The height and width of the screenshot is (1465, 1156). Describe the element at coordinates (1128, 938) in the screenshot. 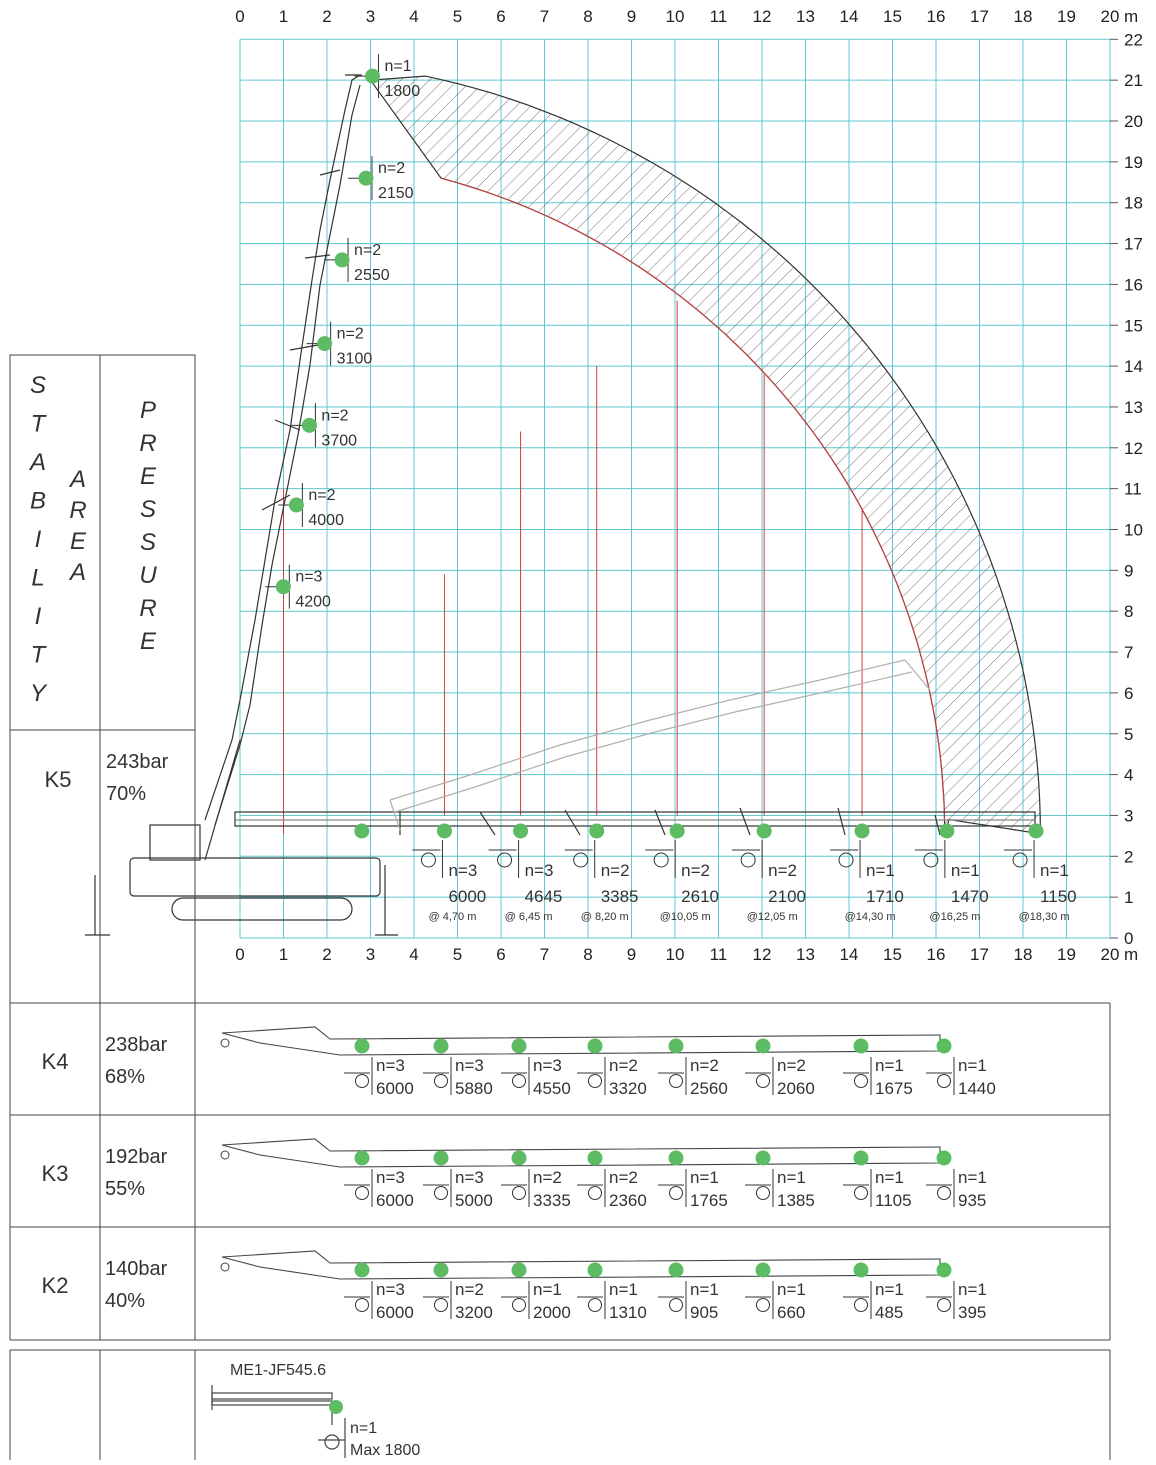

I see `y-tick-0: 0` at that location.